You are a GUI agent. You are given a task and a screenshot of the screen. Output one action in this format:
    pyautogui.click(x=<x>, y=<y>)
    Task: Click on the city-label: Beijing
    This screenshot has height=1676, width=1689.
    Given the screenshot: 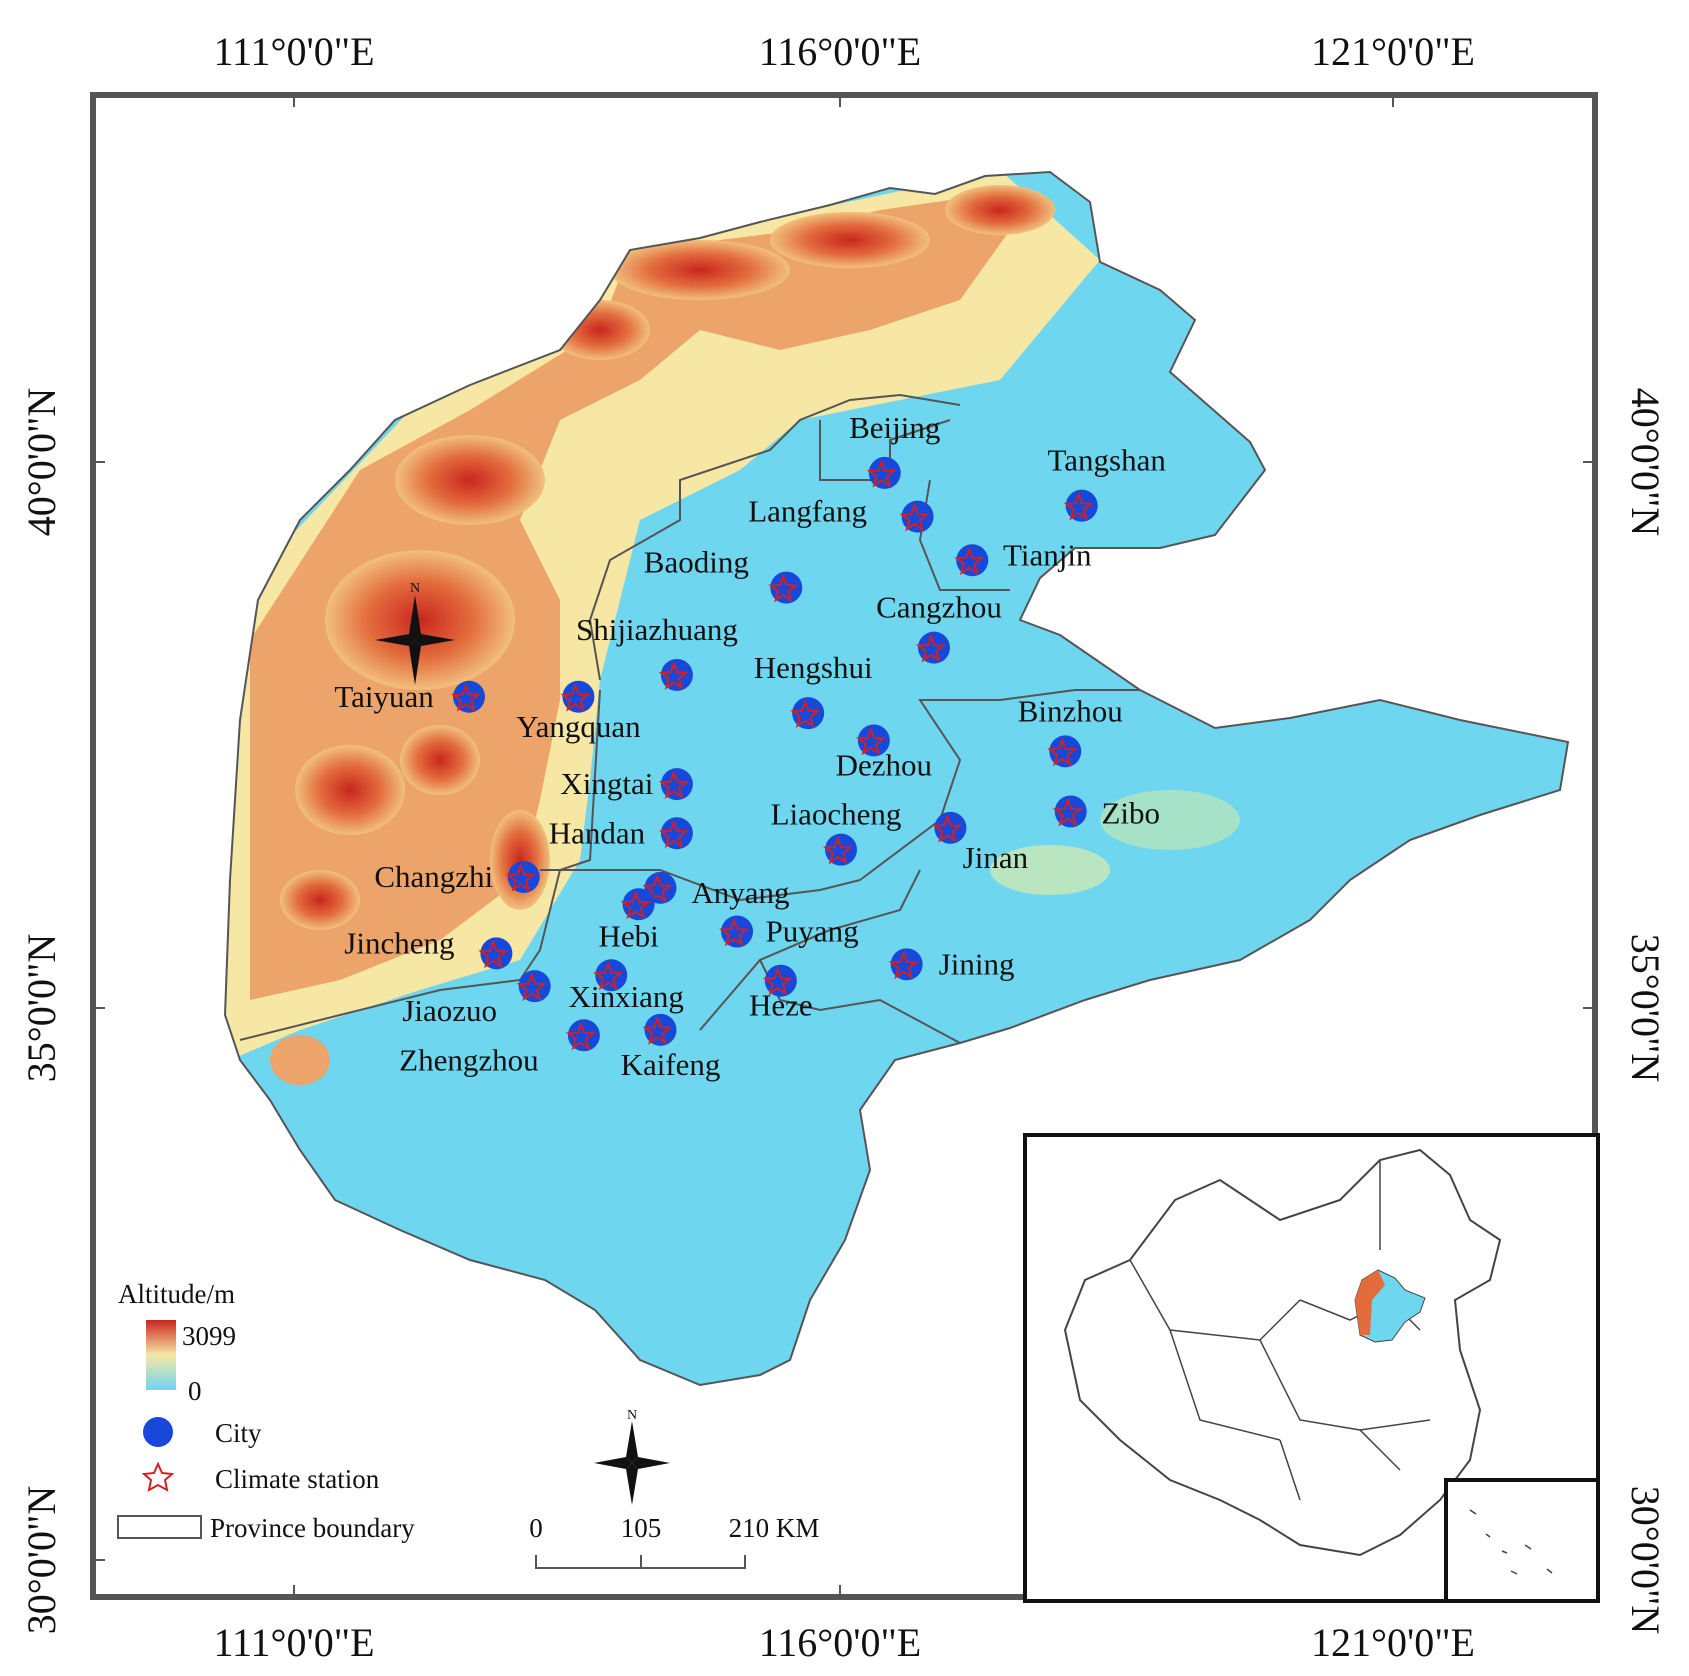 What is the action you would take?
    pyautogui.click(x=894, y=427)
    